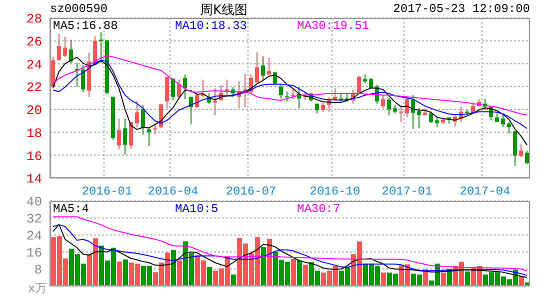 Image resolution: width=545 pixels, height=300 pixels. What do you see at coordinates (34, 179) in the screenshot?
I see `y-tick-label: 14` at bounding box center [34, 179].